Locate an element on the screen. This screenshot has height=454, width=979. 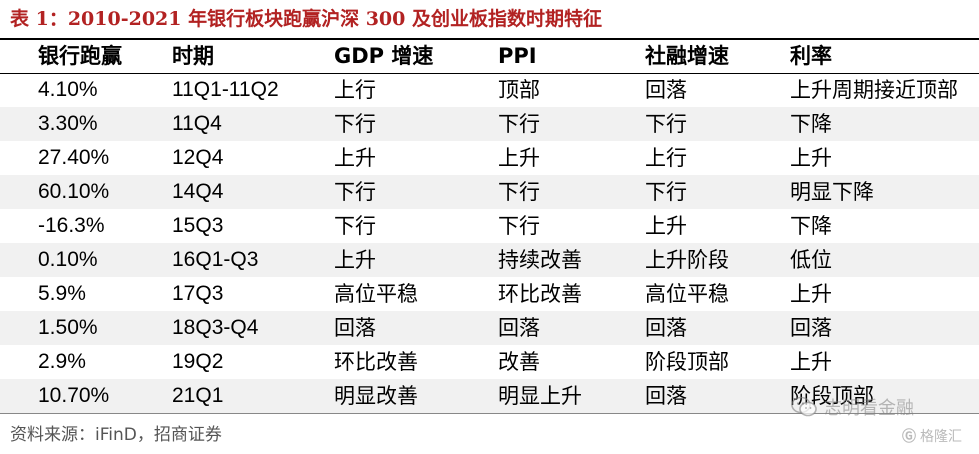
header-cell-gdp: GDP 增速 is located at coordinates (384, 56).